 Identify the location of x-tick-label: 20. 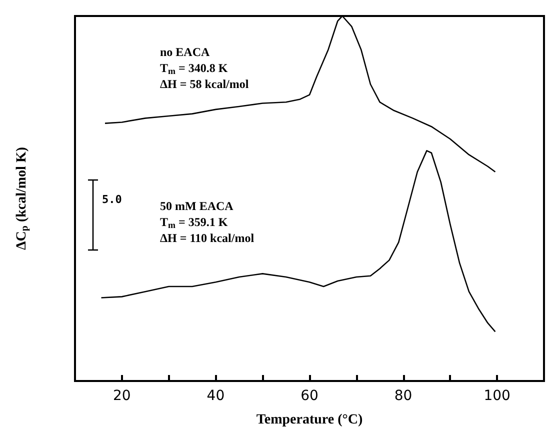
(121, 396).